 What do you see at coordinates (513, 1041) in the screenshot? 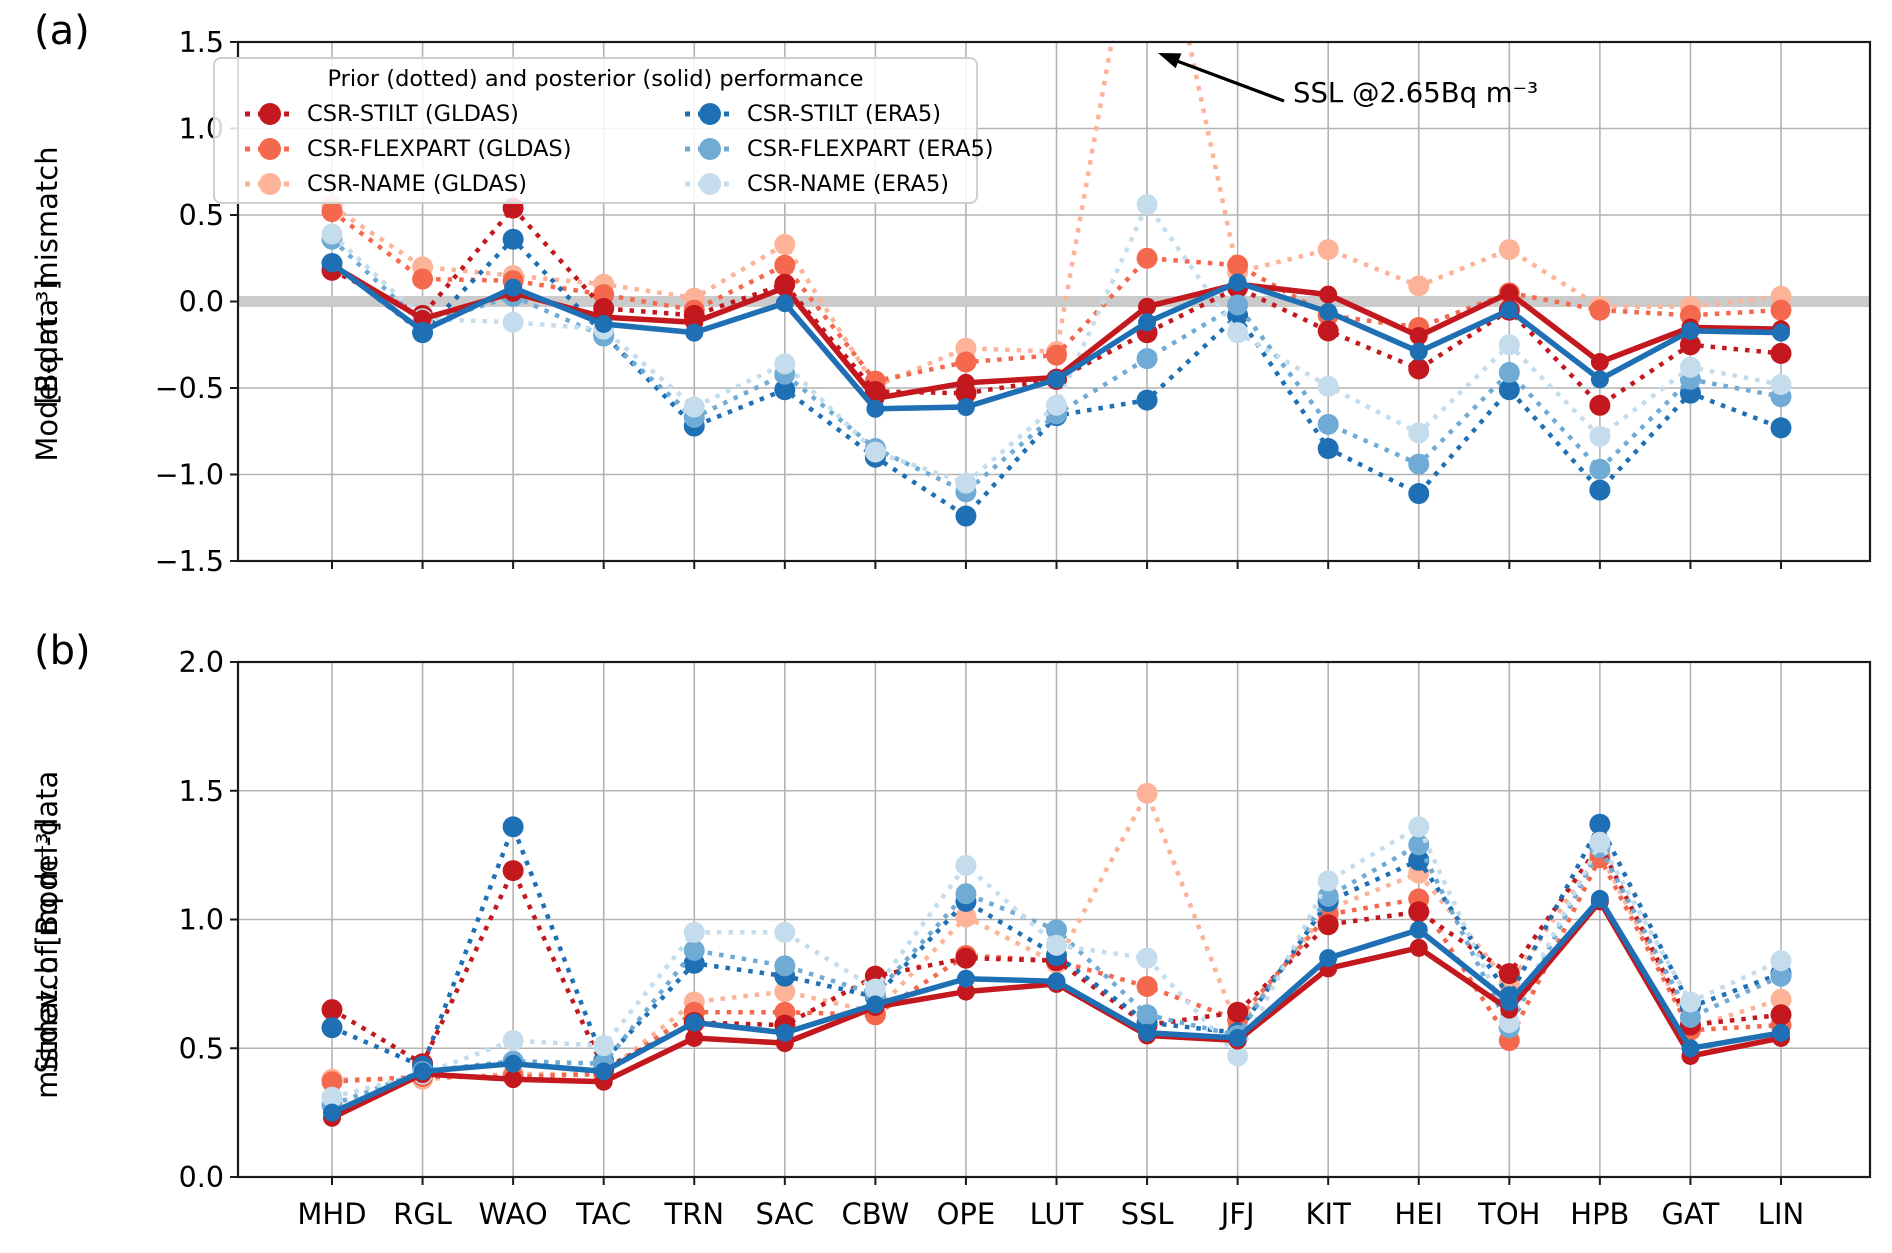
I see `series-prior-csr-name-era5-marker-WAO` at bounding box center [513, 1041].